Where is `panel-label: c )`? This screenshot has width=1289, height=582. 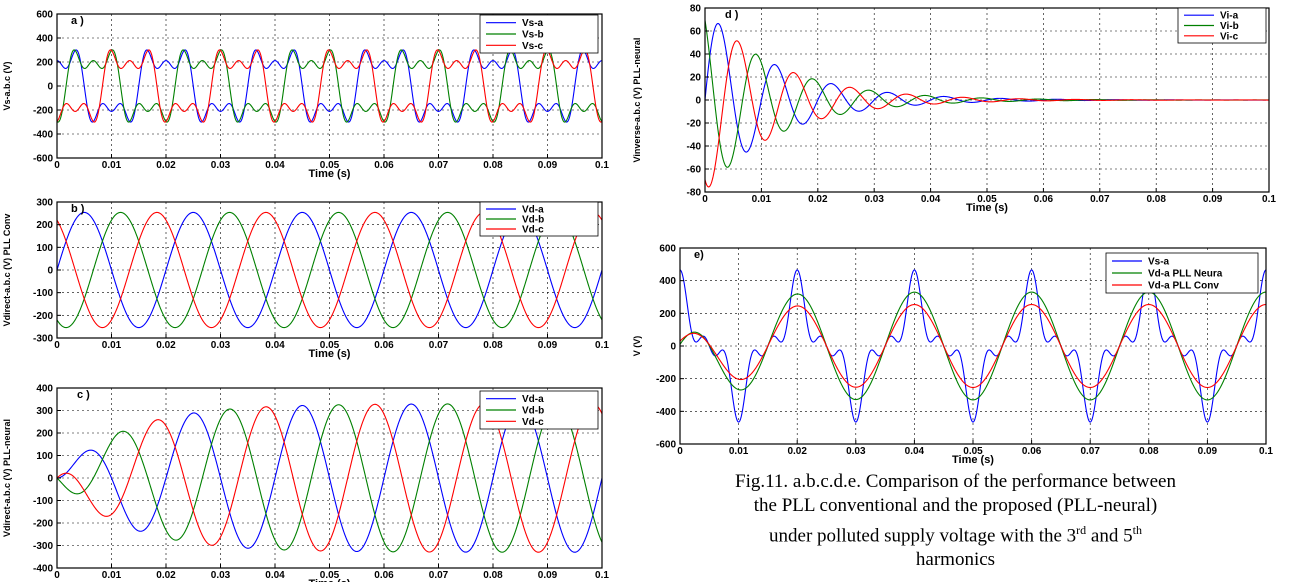
panel-label: c ) is located at coordinates (83, 395).